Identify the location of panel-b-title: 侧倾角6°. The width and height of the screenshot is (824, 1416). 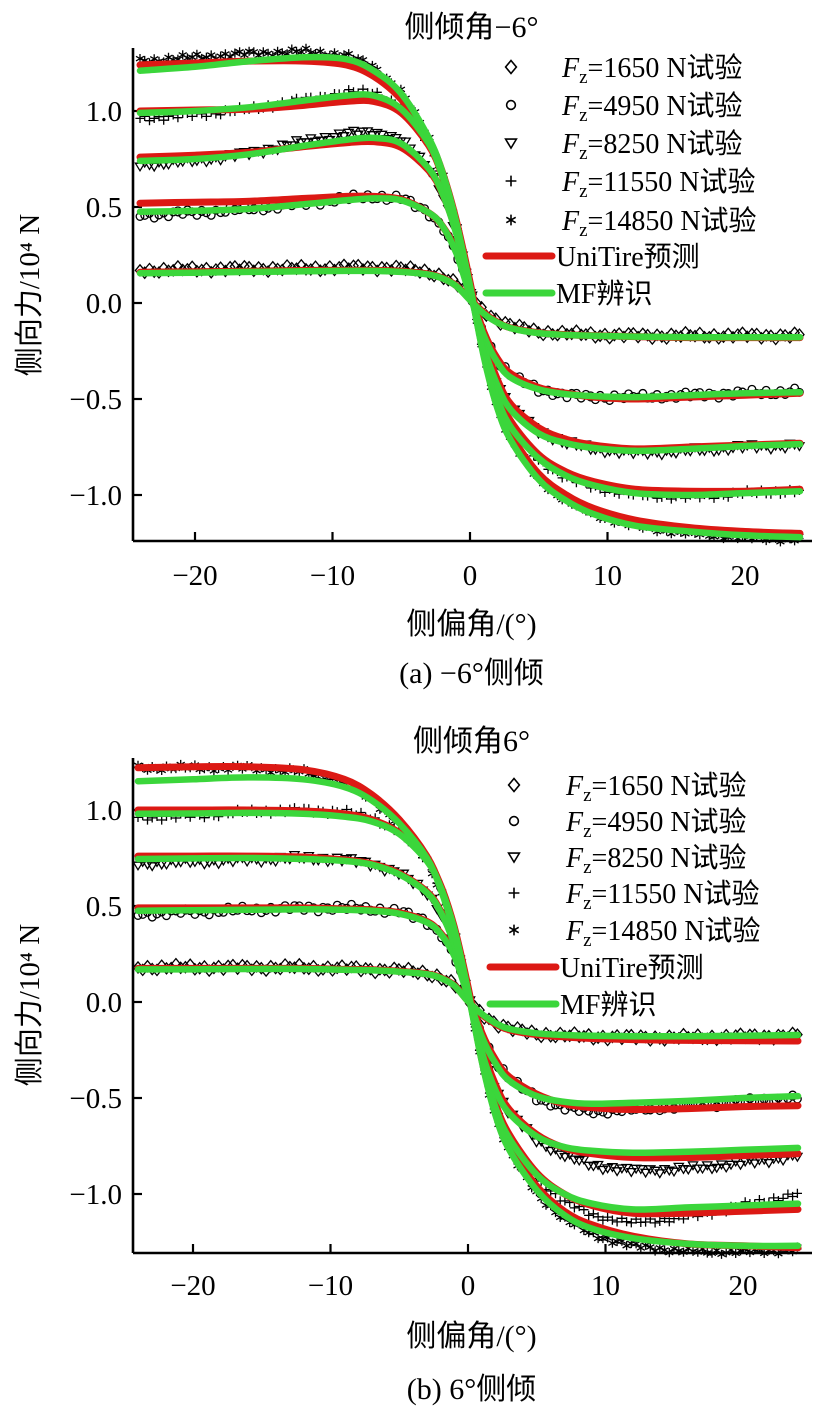
(471, 741).